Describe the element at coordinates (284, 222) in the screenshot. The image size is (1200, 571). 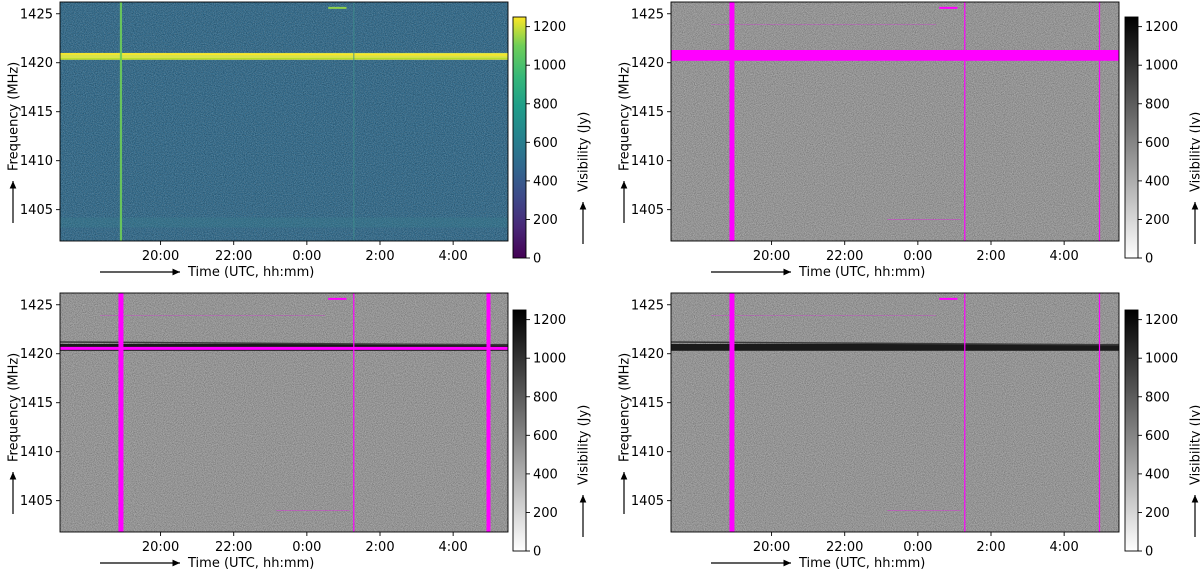
I see `low-band-structure` at that location.